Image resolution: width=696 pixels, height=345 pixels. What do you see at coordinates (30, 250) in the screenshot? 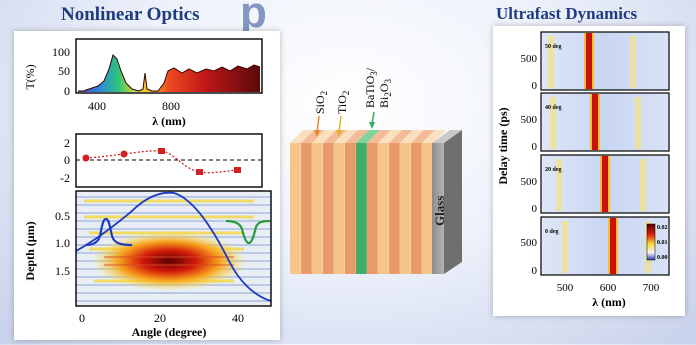
I see `depth-axis-label: Depth (μm)` at bounding box center [30, 250].